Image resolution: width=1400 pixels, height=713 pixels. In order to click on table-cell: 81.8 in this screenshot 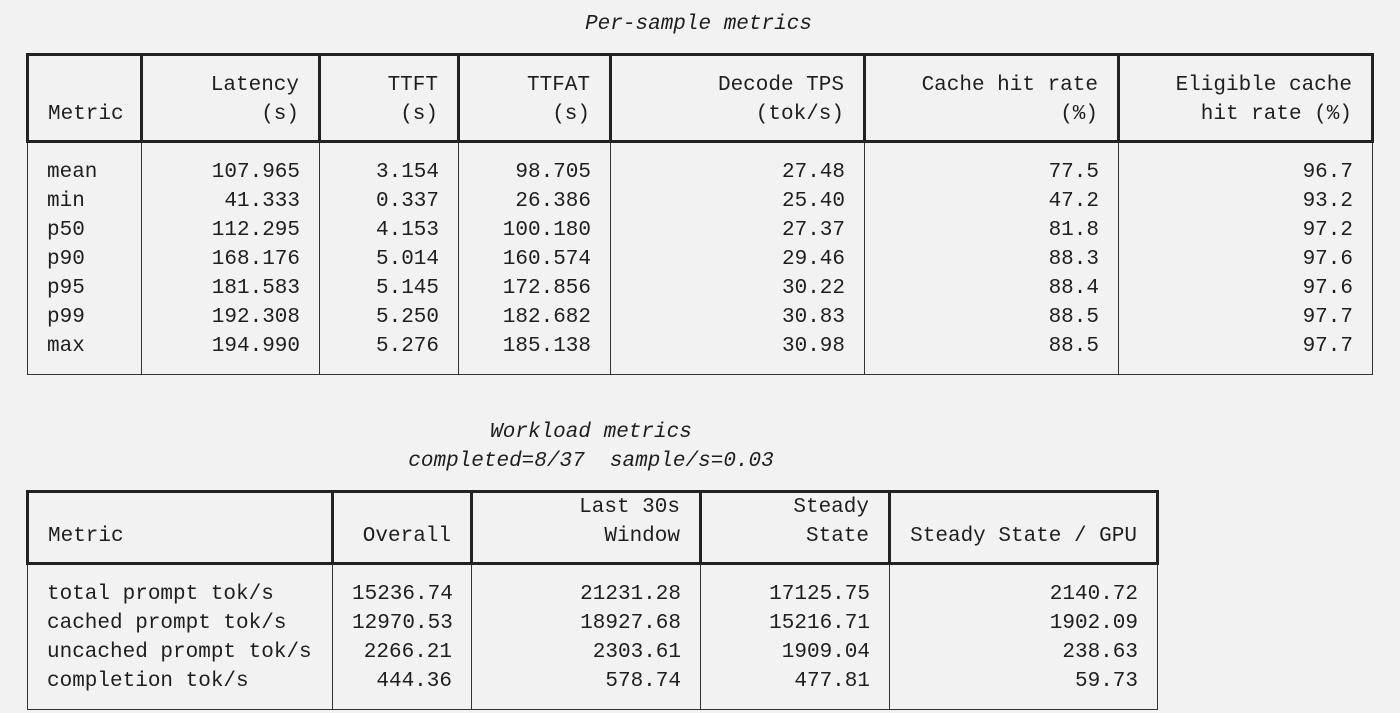, I will do `click(991, 230)`.